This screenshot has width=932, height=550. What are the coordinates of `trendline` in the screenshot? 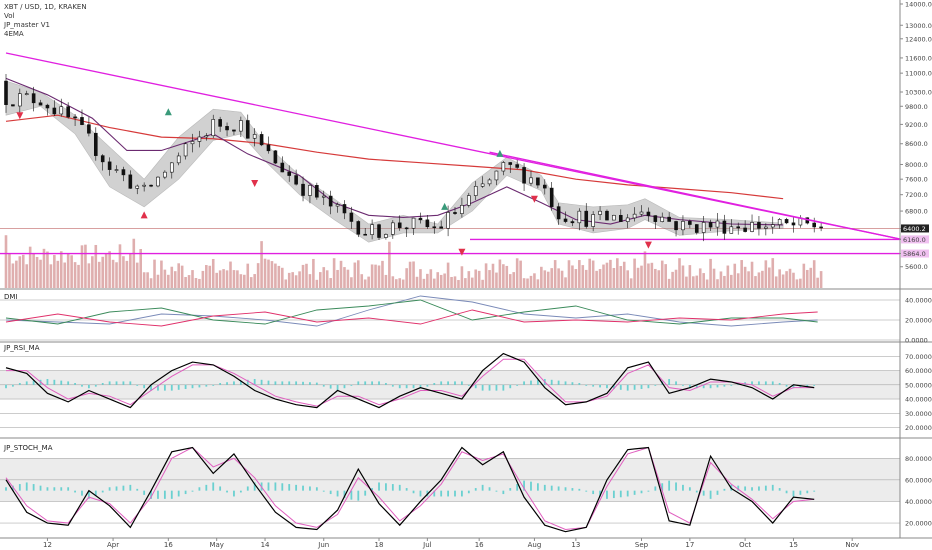 It's located at (697, 196).